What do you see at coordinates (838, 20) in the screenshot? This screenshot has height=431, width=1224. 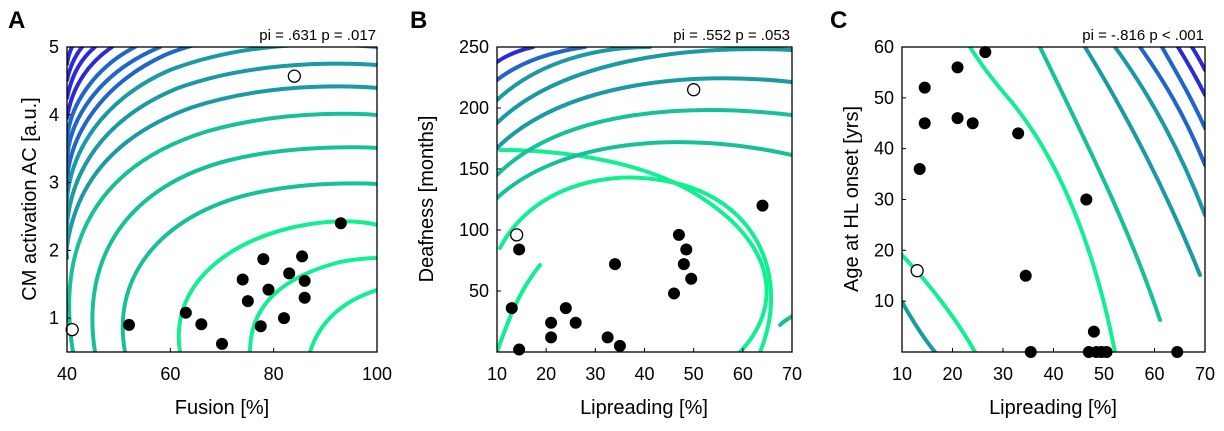 I see `panel-c-letter: C` at bounding box center [838, 20].